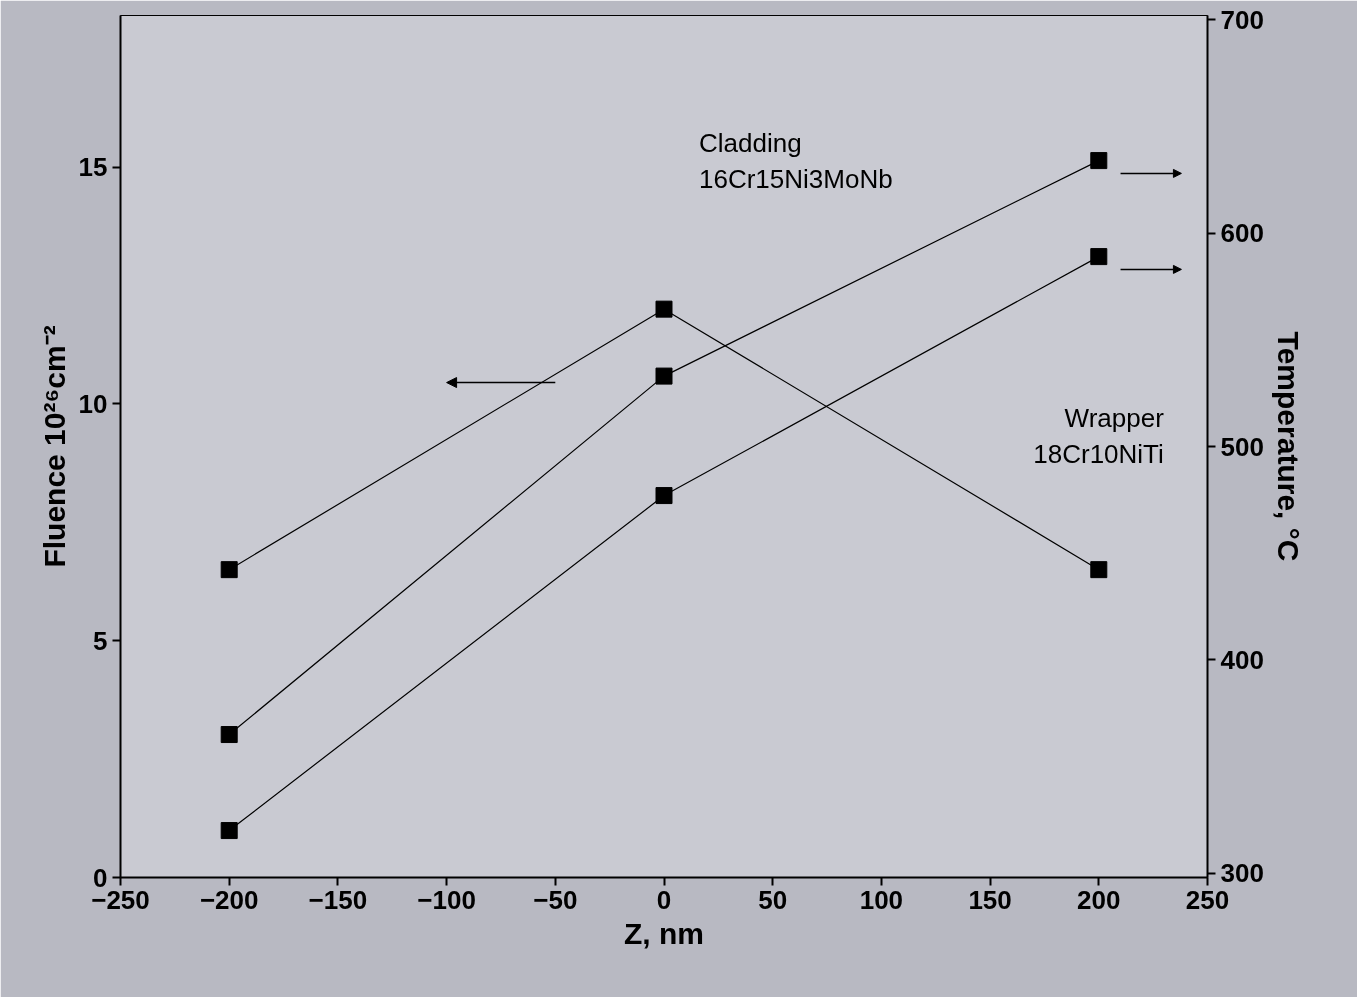 The image size is (1357, 997). I want to click on annotation: Cladding 16Cr15Ni3MoNb, so click(796, 160).